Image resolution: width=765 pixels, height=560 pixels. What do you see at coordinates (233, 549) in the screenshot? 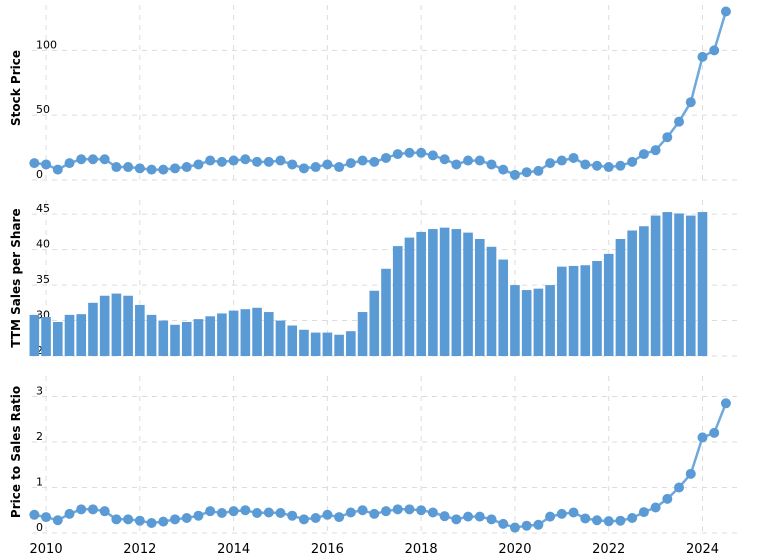
I see `x-tick-label: 2014` at bounding box center [233, 549].